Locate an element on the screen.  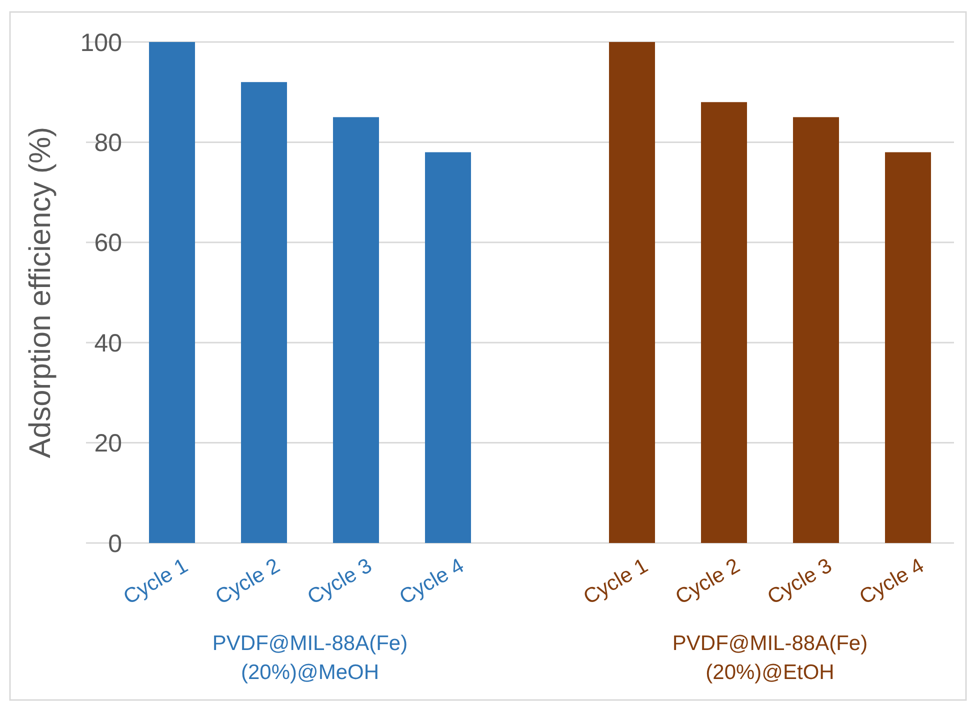
y-axis-title: Adsorption efficiency (%) is located at coordinates (40, 292).